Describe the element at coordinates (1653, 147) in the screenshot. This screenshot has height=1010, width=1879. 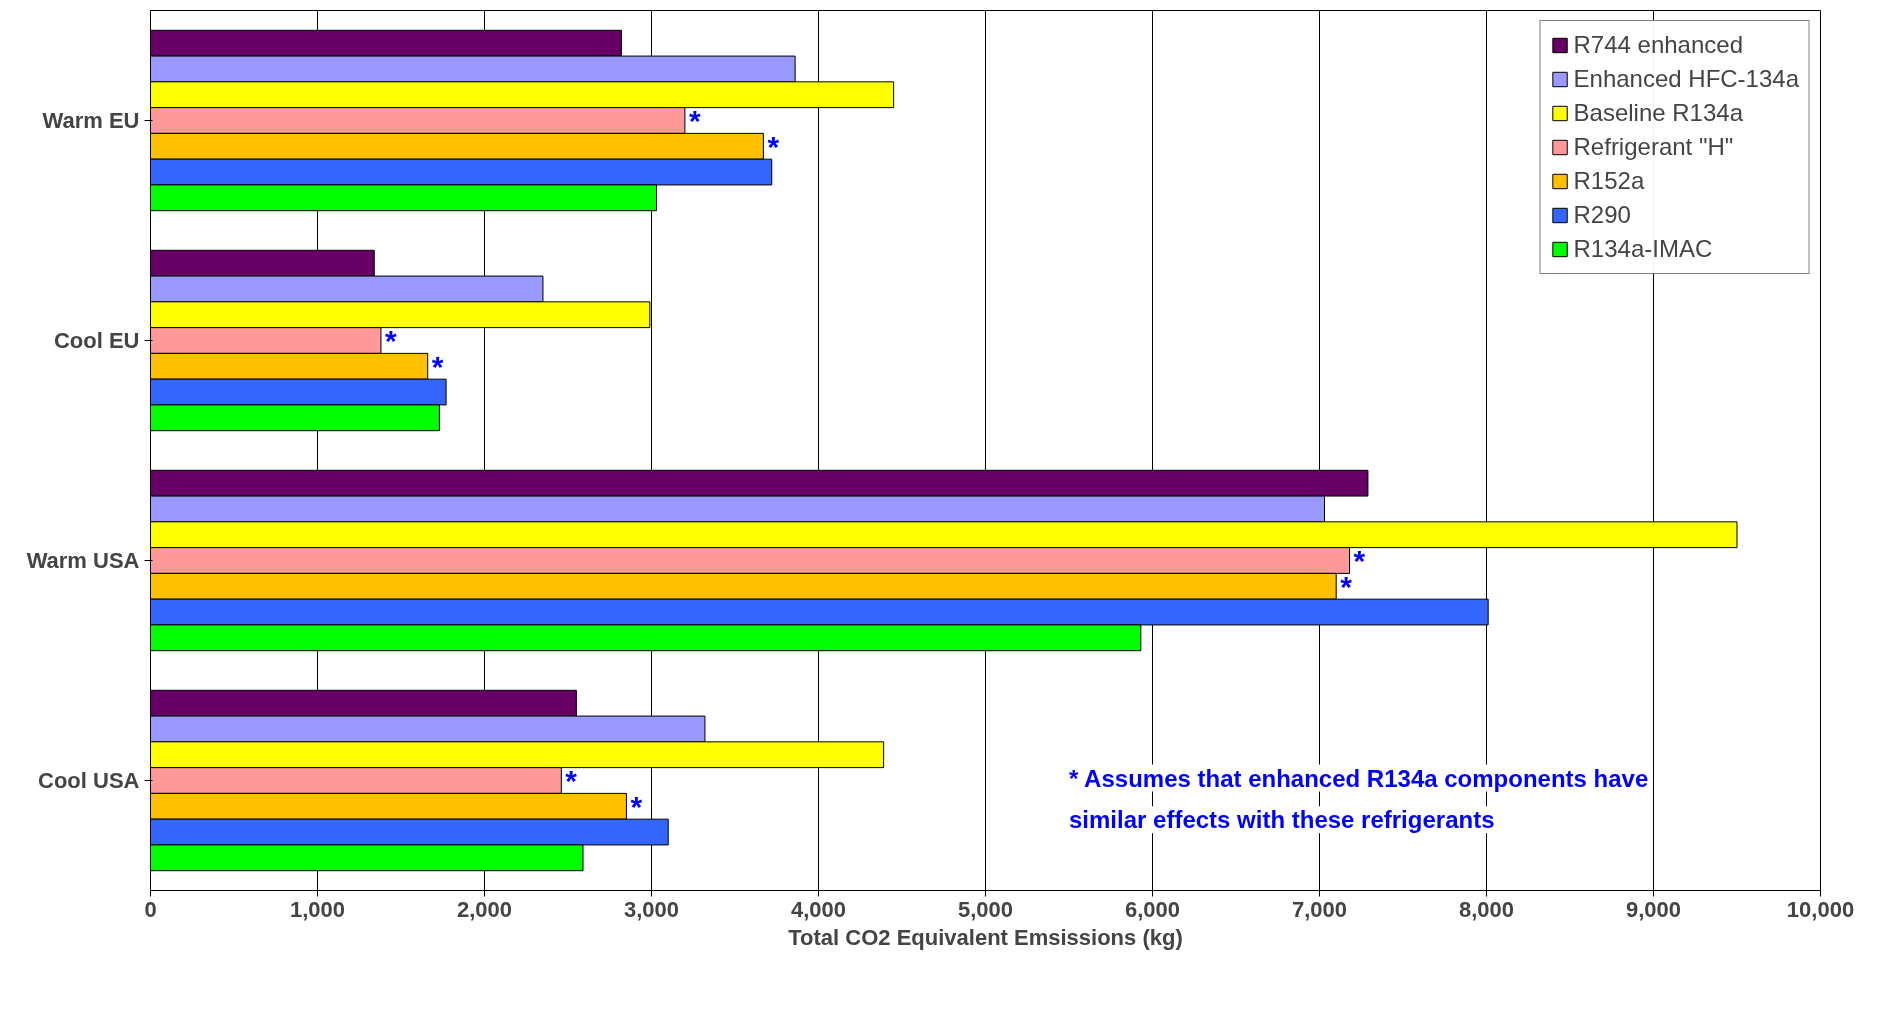
I see `legend-label: Refrigerant "H"` at that location.